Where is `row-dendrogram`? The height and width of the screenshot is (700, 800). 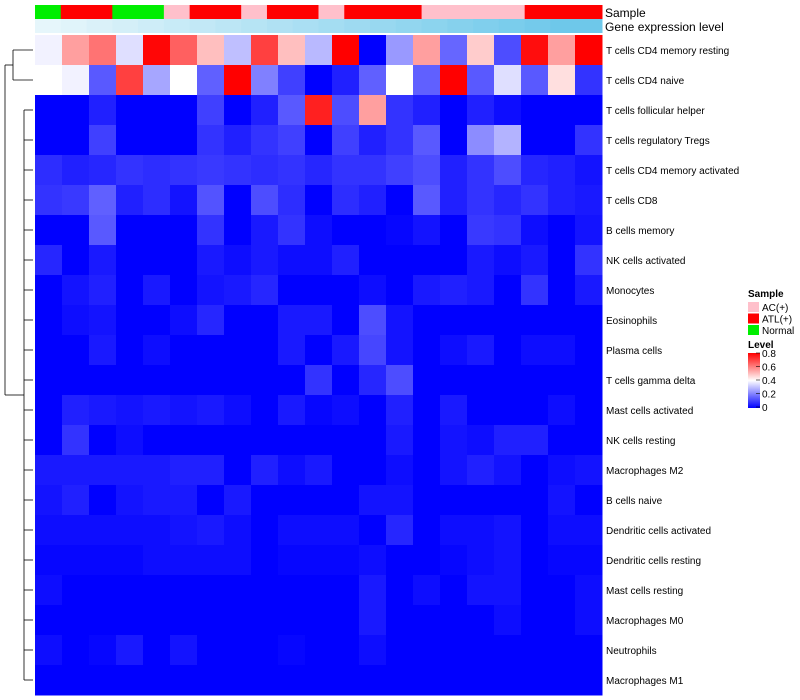
row-dendrogram is located at coordinates (18, 365).